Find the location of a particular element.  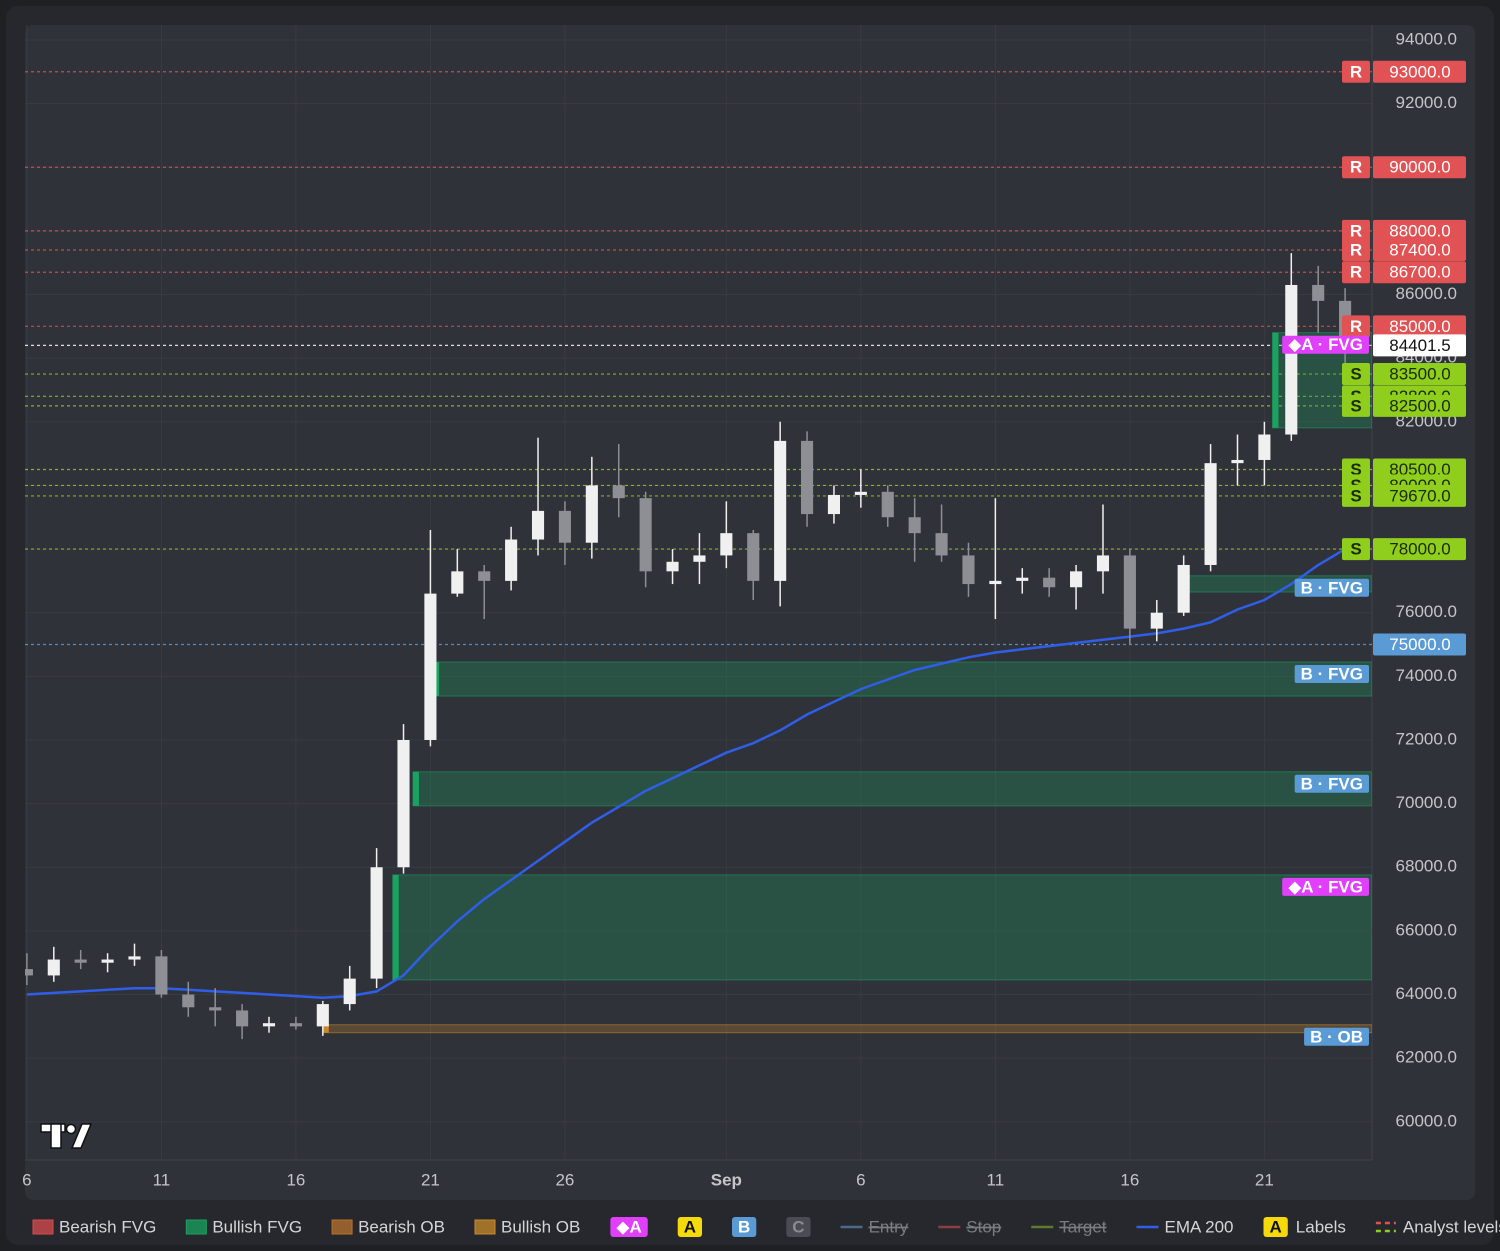

y-tick-label: 70000.0 is located at coordinates (1426, 802).